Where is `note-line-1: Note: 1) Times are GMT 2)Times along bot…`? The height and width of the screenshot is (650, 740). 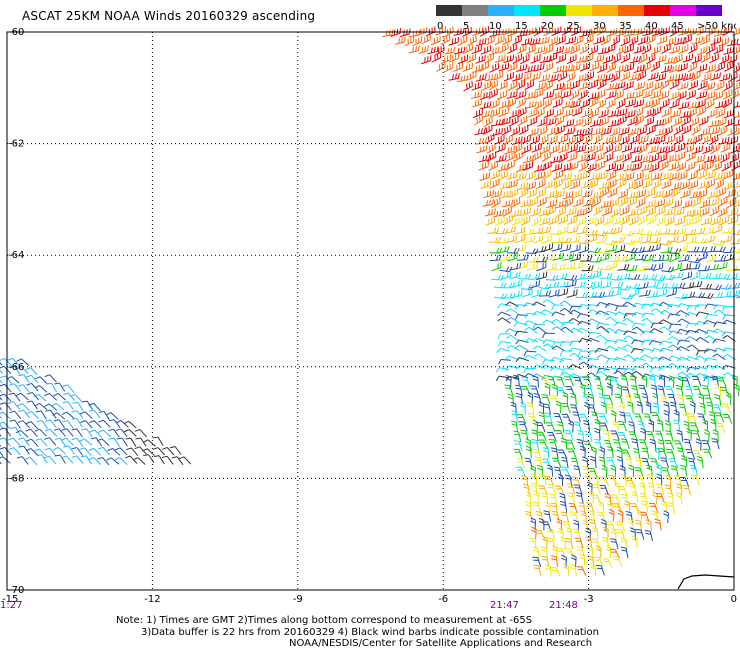
note-line-1: Note: 1) Times are GMT 2)Times along bot… is located at coordinates (324, 620).